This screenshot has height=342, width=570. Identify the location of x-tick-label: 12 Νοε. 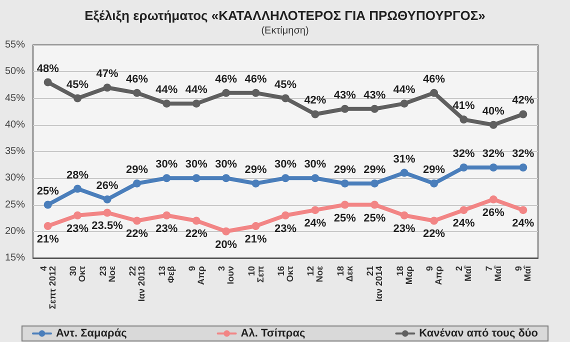
(315, 273).